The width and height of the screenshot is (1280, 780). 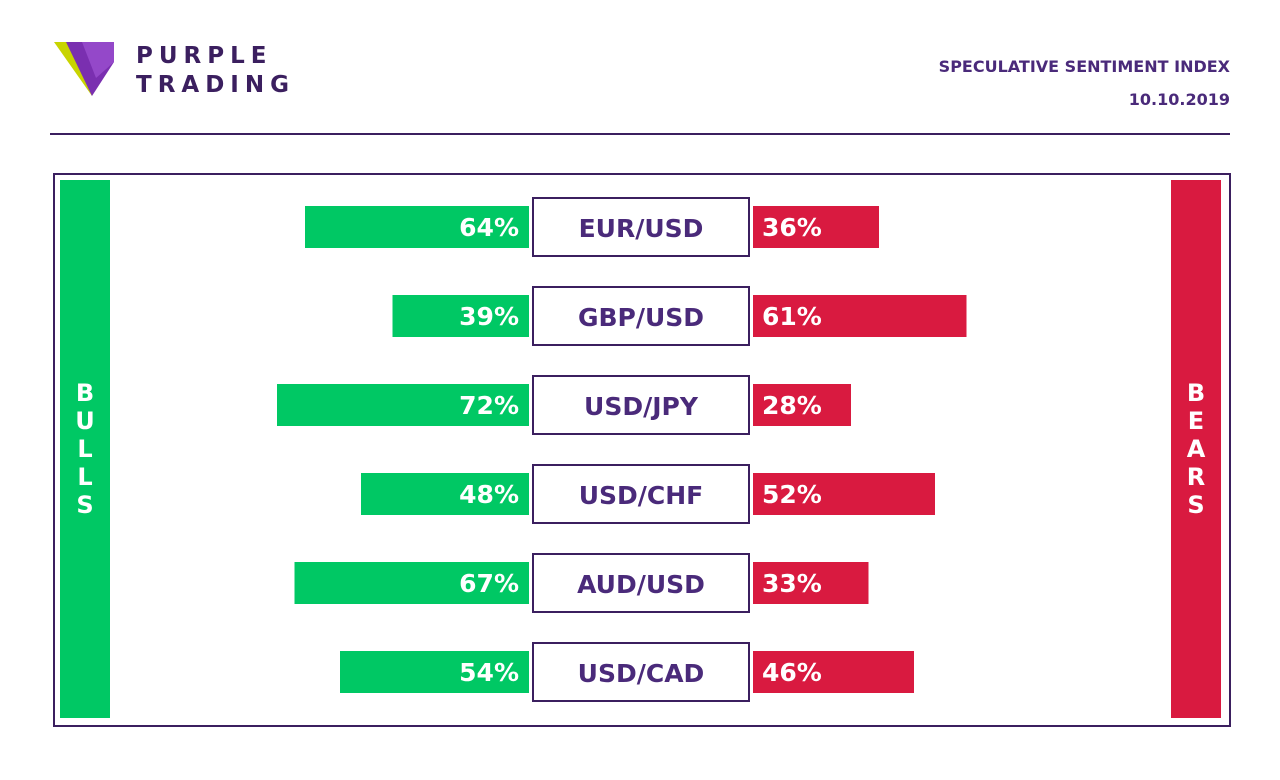 What do you see at coordinates (489, 316) in the screenshot?
I see `bulls-value-gbp-usd: 39%` at bounding box center [489, 316].